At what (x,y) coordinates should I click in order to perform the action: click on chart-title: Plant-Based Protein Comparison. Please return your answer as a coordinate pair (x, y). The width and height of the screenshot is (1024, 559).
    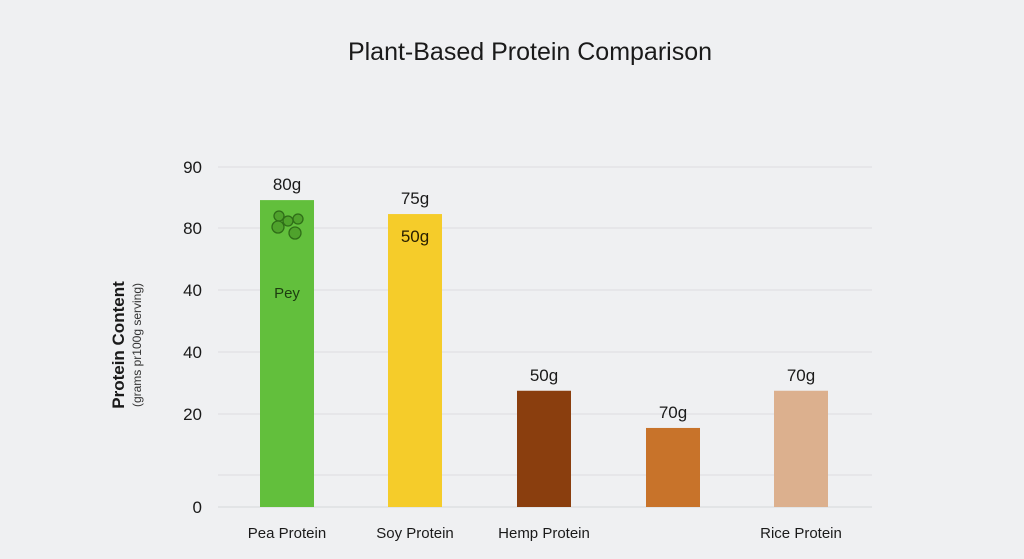
    Looking at the image, I should click on (530, 52).